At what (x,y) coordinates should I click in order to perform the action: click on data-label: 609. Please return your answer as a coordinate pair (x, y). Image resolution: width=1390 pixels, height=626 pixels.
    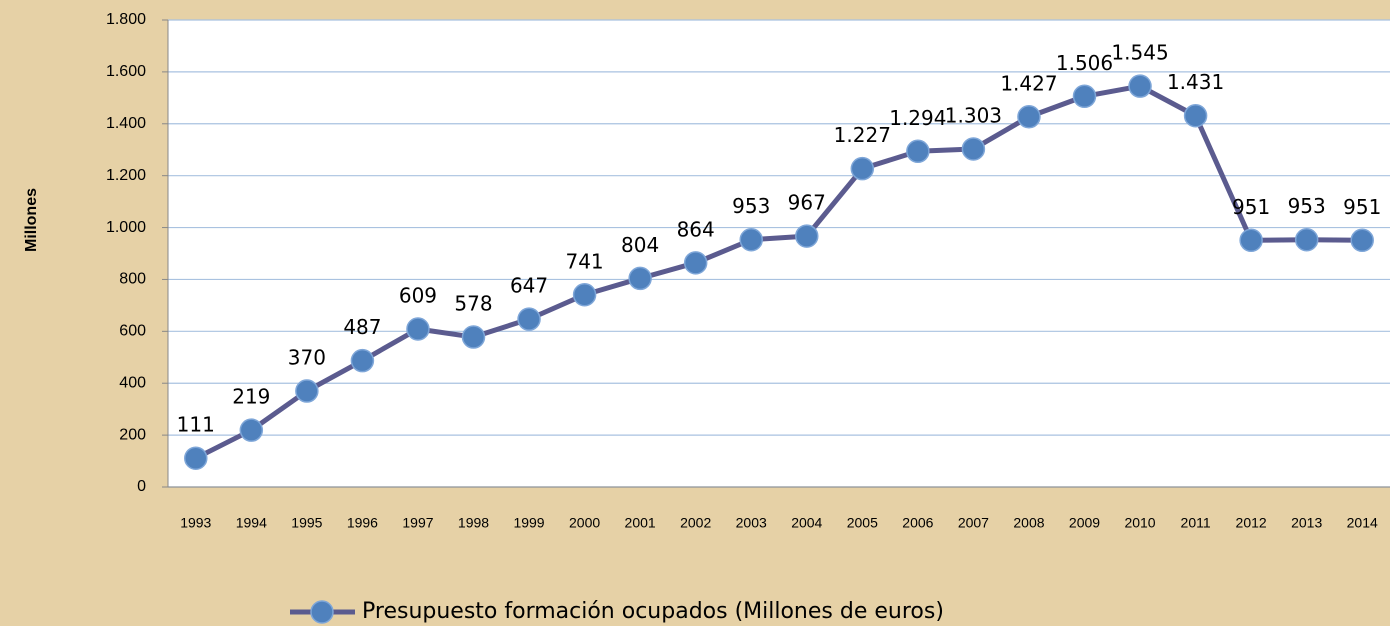
    Looking at the image, I should click on (418, 295).